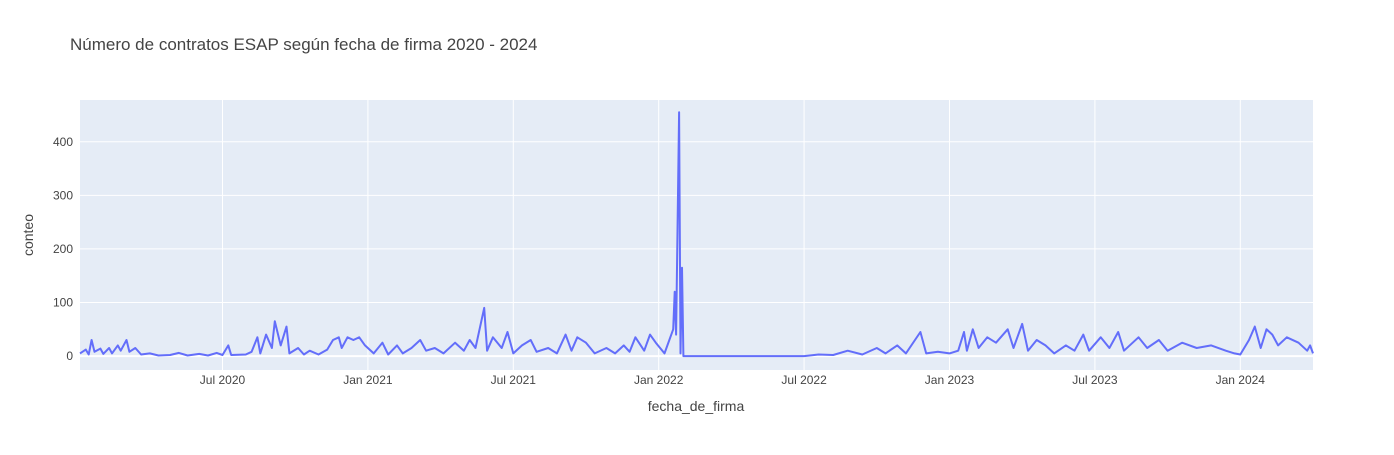  What do you see at coordinates (69, 356) in the screenshot?
I see `y-tick-label: 0` at bounding box center [69, 356].